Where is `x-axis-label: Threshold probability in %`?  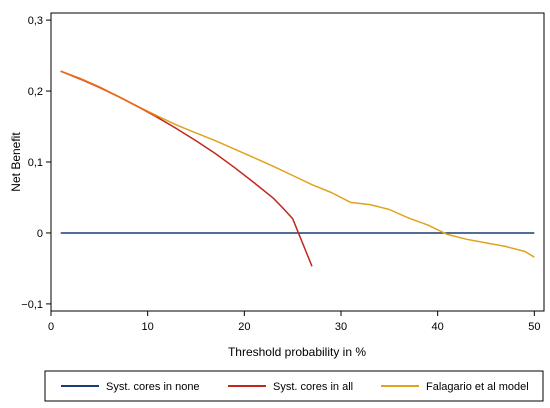 x-axis-label: Threshold probability in % is located at coordinates (297, 352).